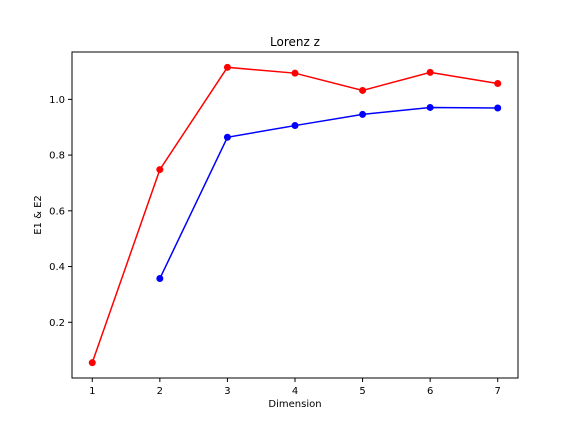  What do you see at coordinates (294, 404) in the screenshot?
I see `x-axis-label: Dimension` at bounding box center [294, 404].